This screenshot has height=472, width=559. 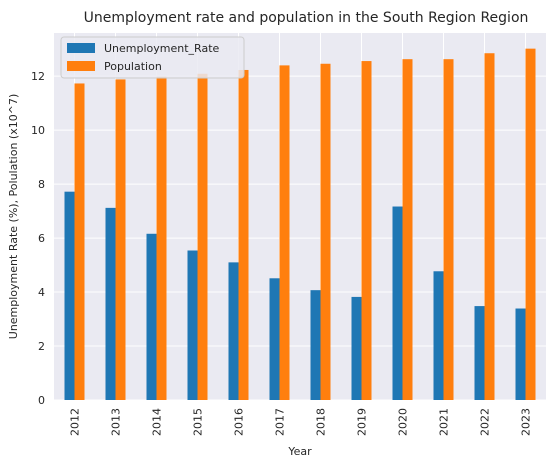 What do you see at coordinates (530, 224) in the screenshot?
I see `bar-population-2023` at bounding box center [530, 224].